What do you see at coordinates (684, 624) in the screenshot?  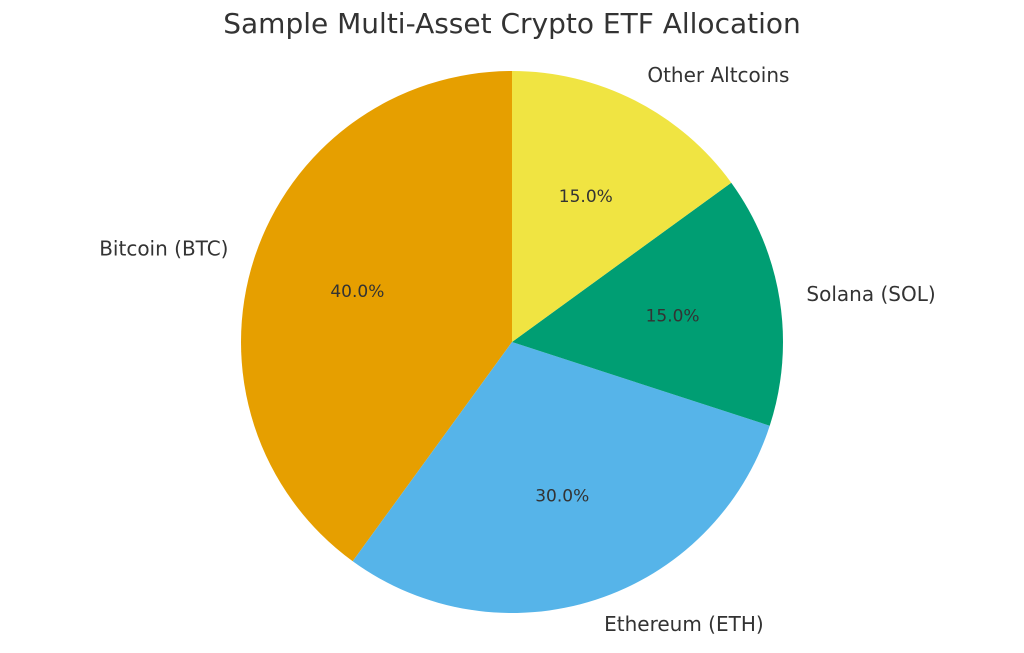 I see `slice-label: Ethereum (ETH)` at bounding box center [684, 624].